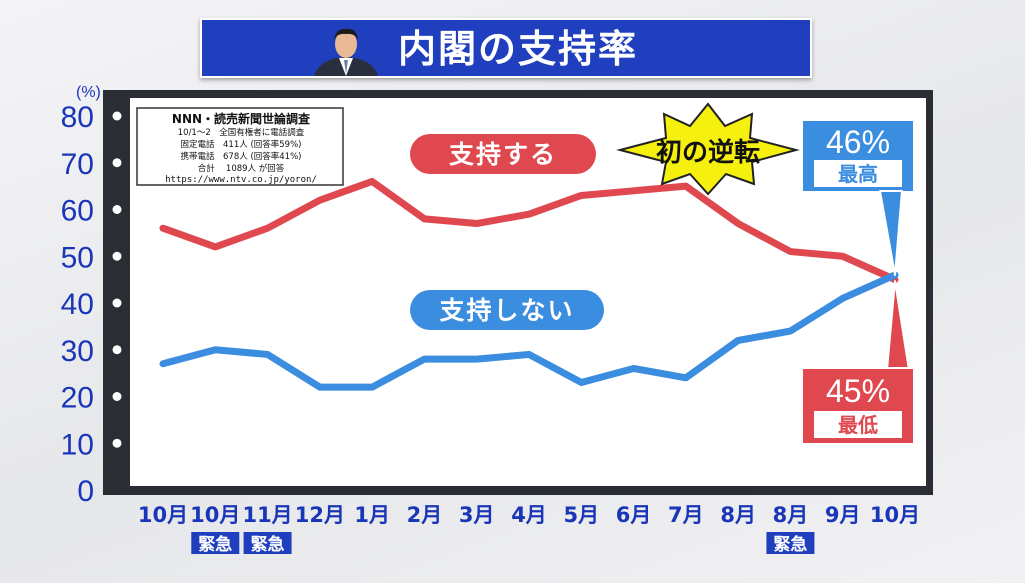  I want to click on source-line: 10/1～2 全国有権者に電話調査, so click(241, 132).